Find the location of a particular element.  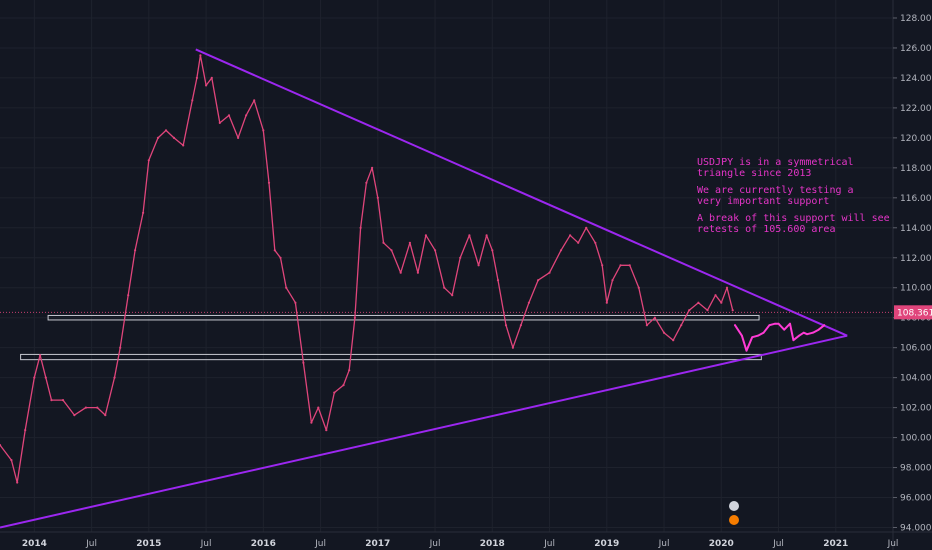

price-tick-label: 102.000 is located at coordinates (916, 409).